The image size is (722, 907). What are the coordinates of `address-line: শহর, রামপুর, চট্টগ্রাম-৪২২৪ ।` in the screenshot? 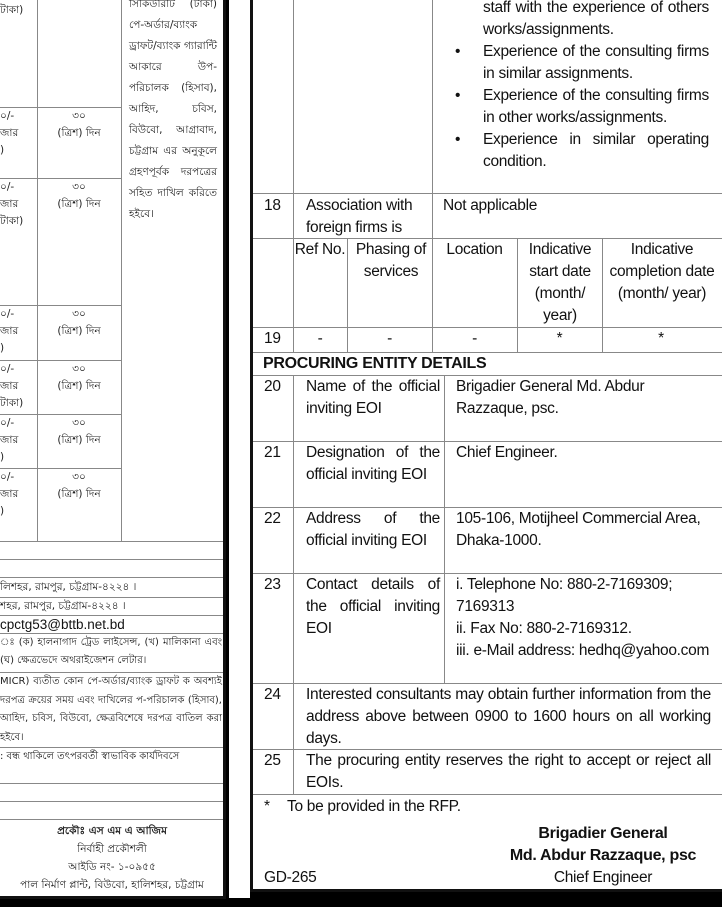 It's located at (63, 606).